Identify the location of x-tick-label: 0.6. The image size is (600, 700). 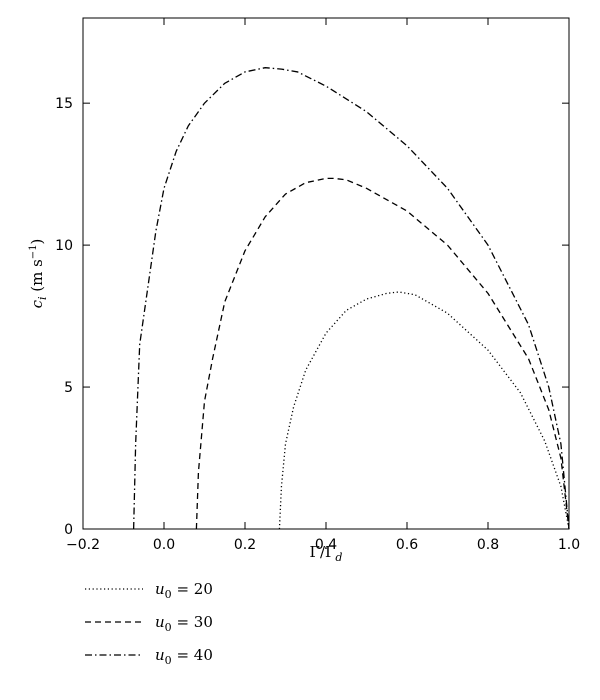
(407, 545).